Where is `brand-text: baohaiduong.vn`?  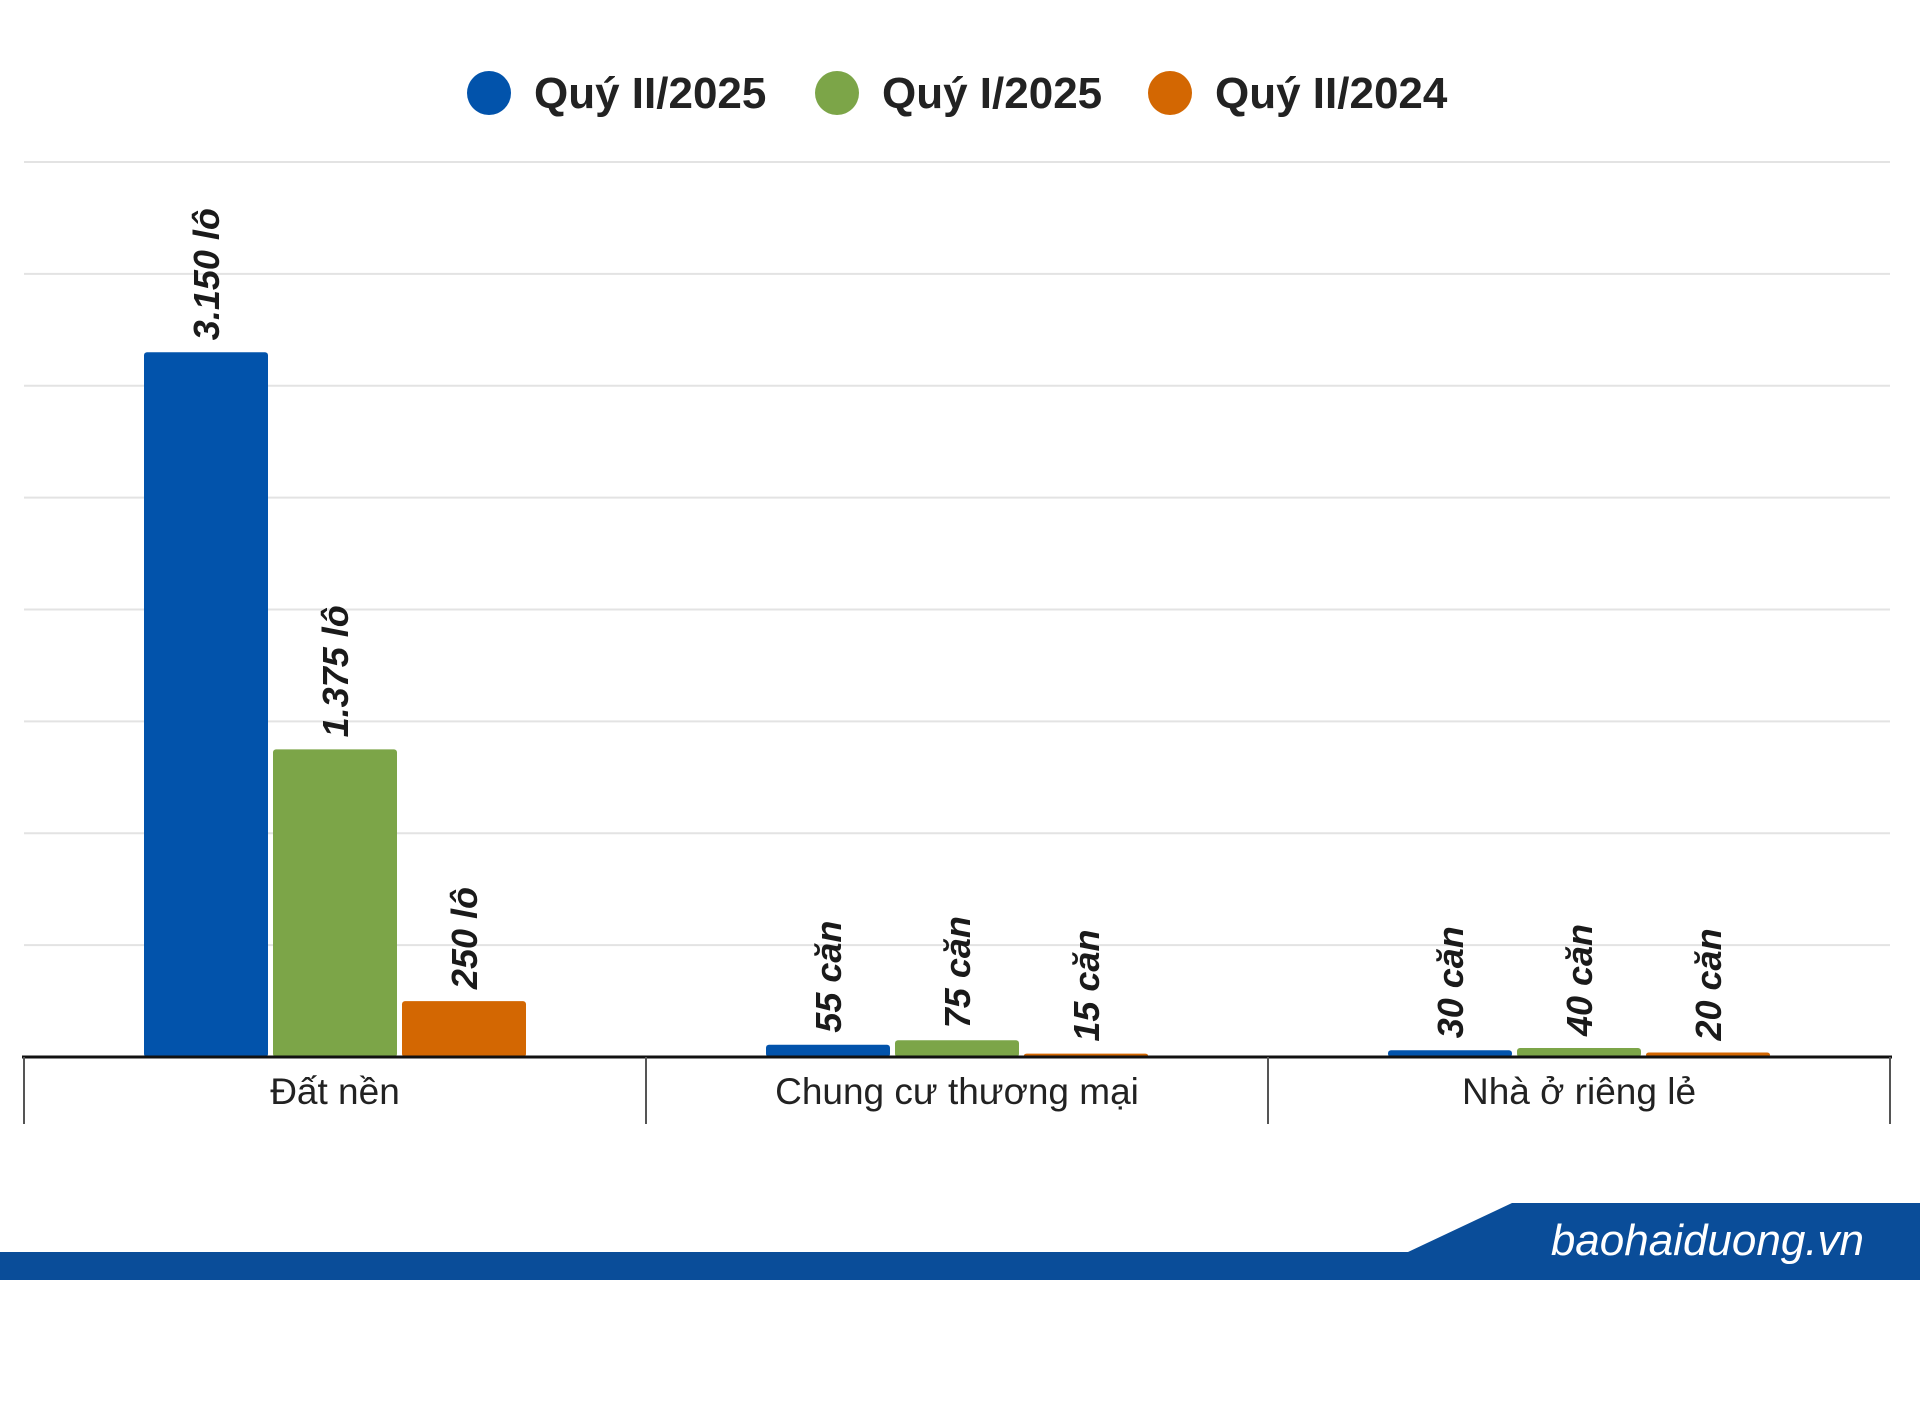
brand-text: baohaiduong.vn is located at coordinates (1707, 1240).